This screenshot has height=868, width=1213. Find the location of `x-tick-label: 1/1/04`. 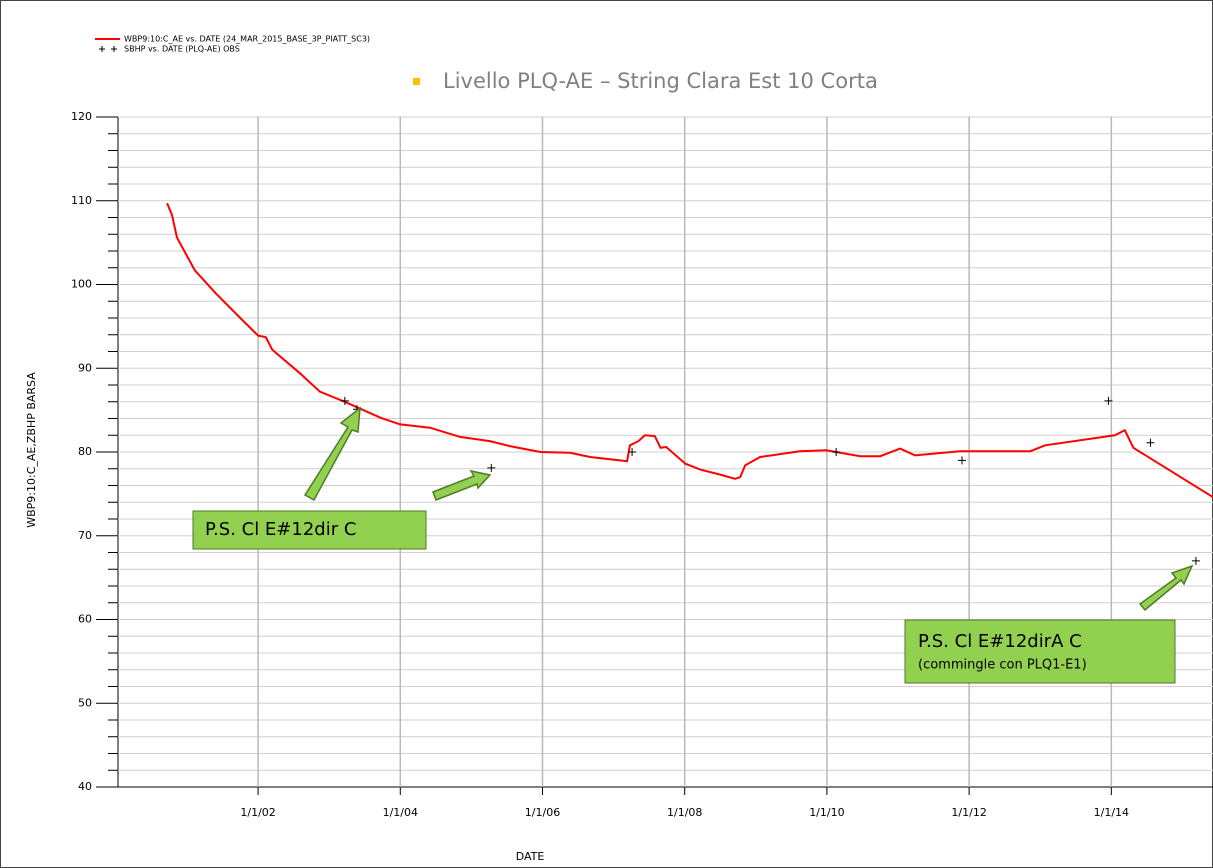

x-tick-label: 1/1/04 is located at coordinates (400, 812).